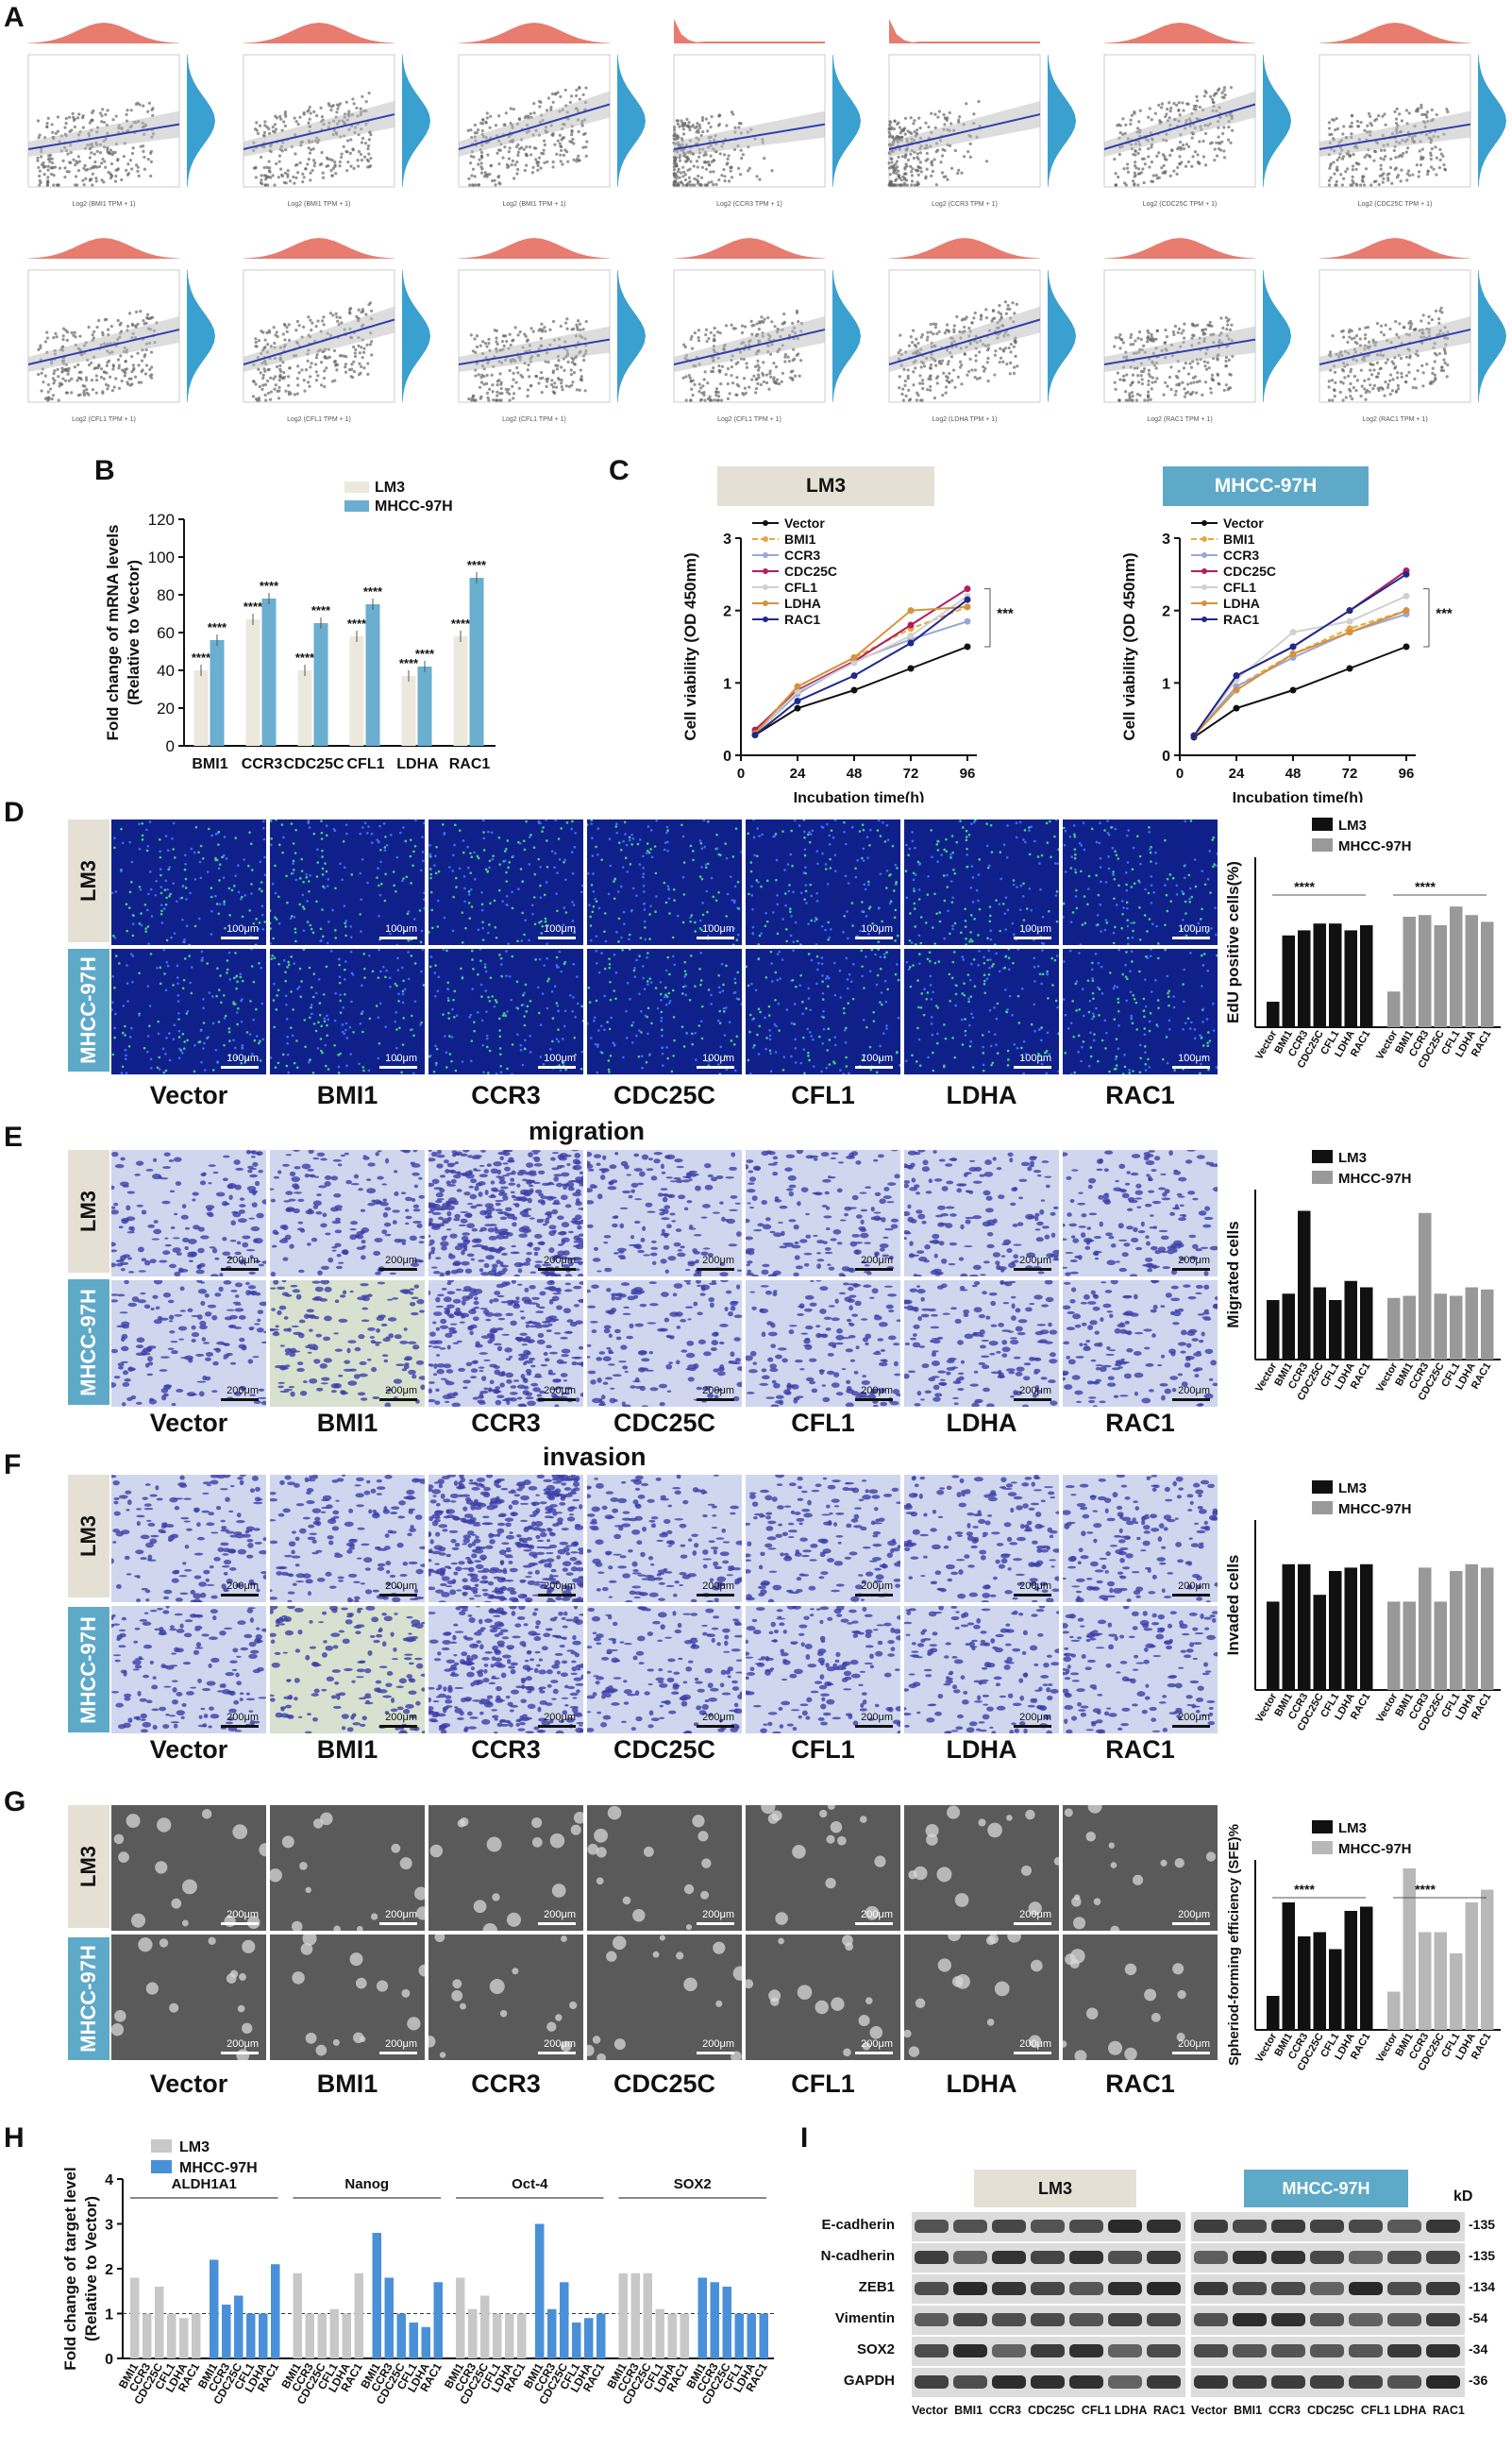  Describe the element at coordinates (1394, 420) in the screenshot. I see `x-axis-label: Log2 (RAC1 TPM + 1)` at that location.